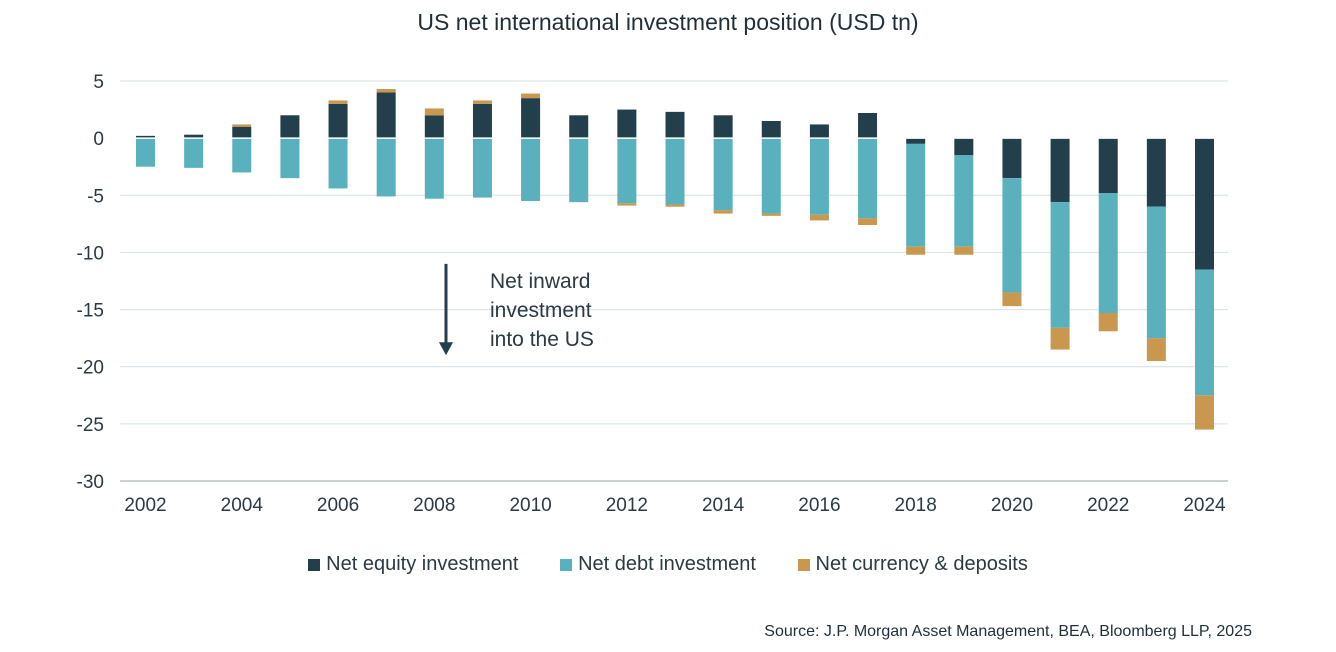 This screenshot has height=652, width=1336. Describe the element at coordinates (1108, 322) in the screenshot. I see `bar-net-currency-deposits-2022` at that location.